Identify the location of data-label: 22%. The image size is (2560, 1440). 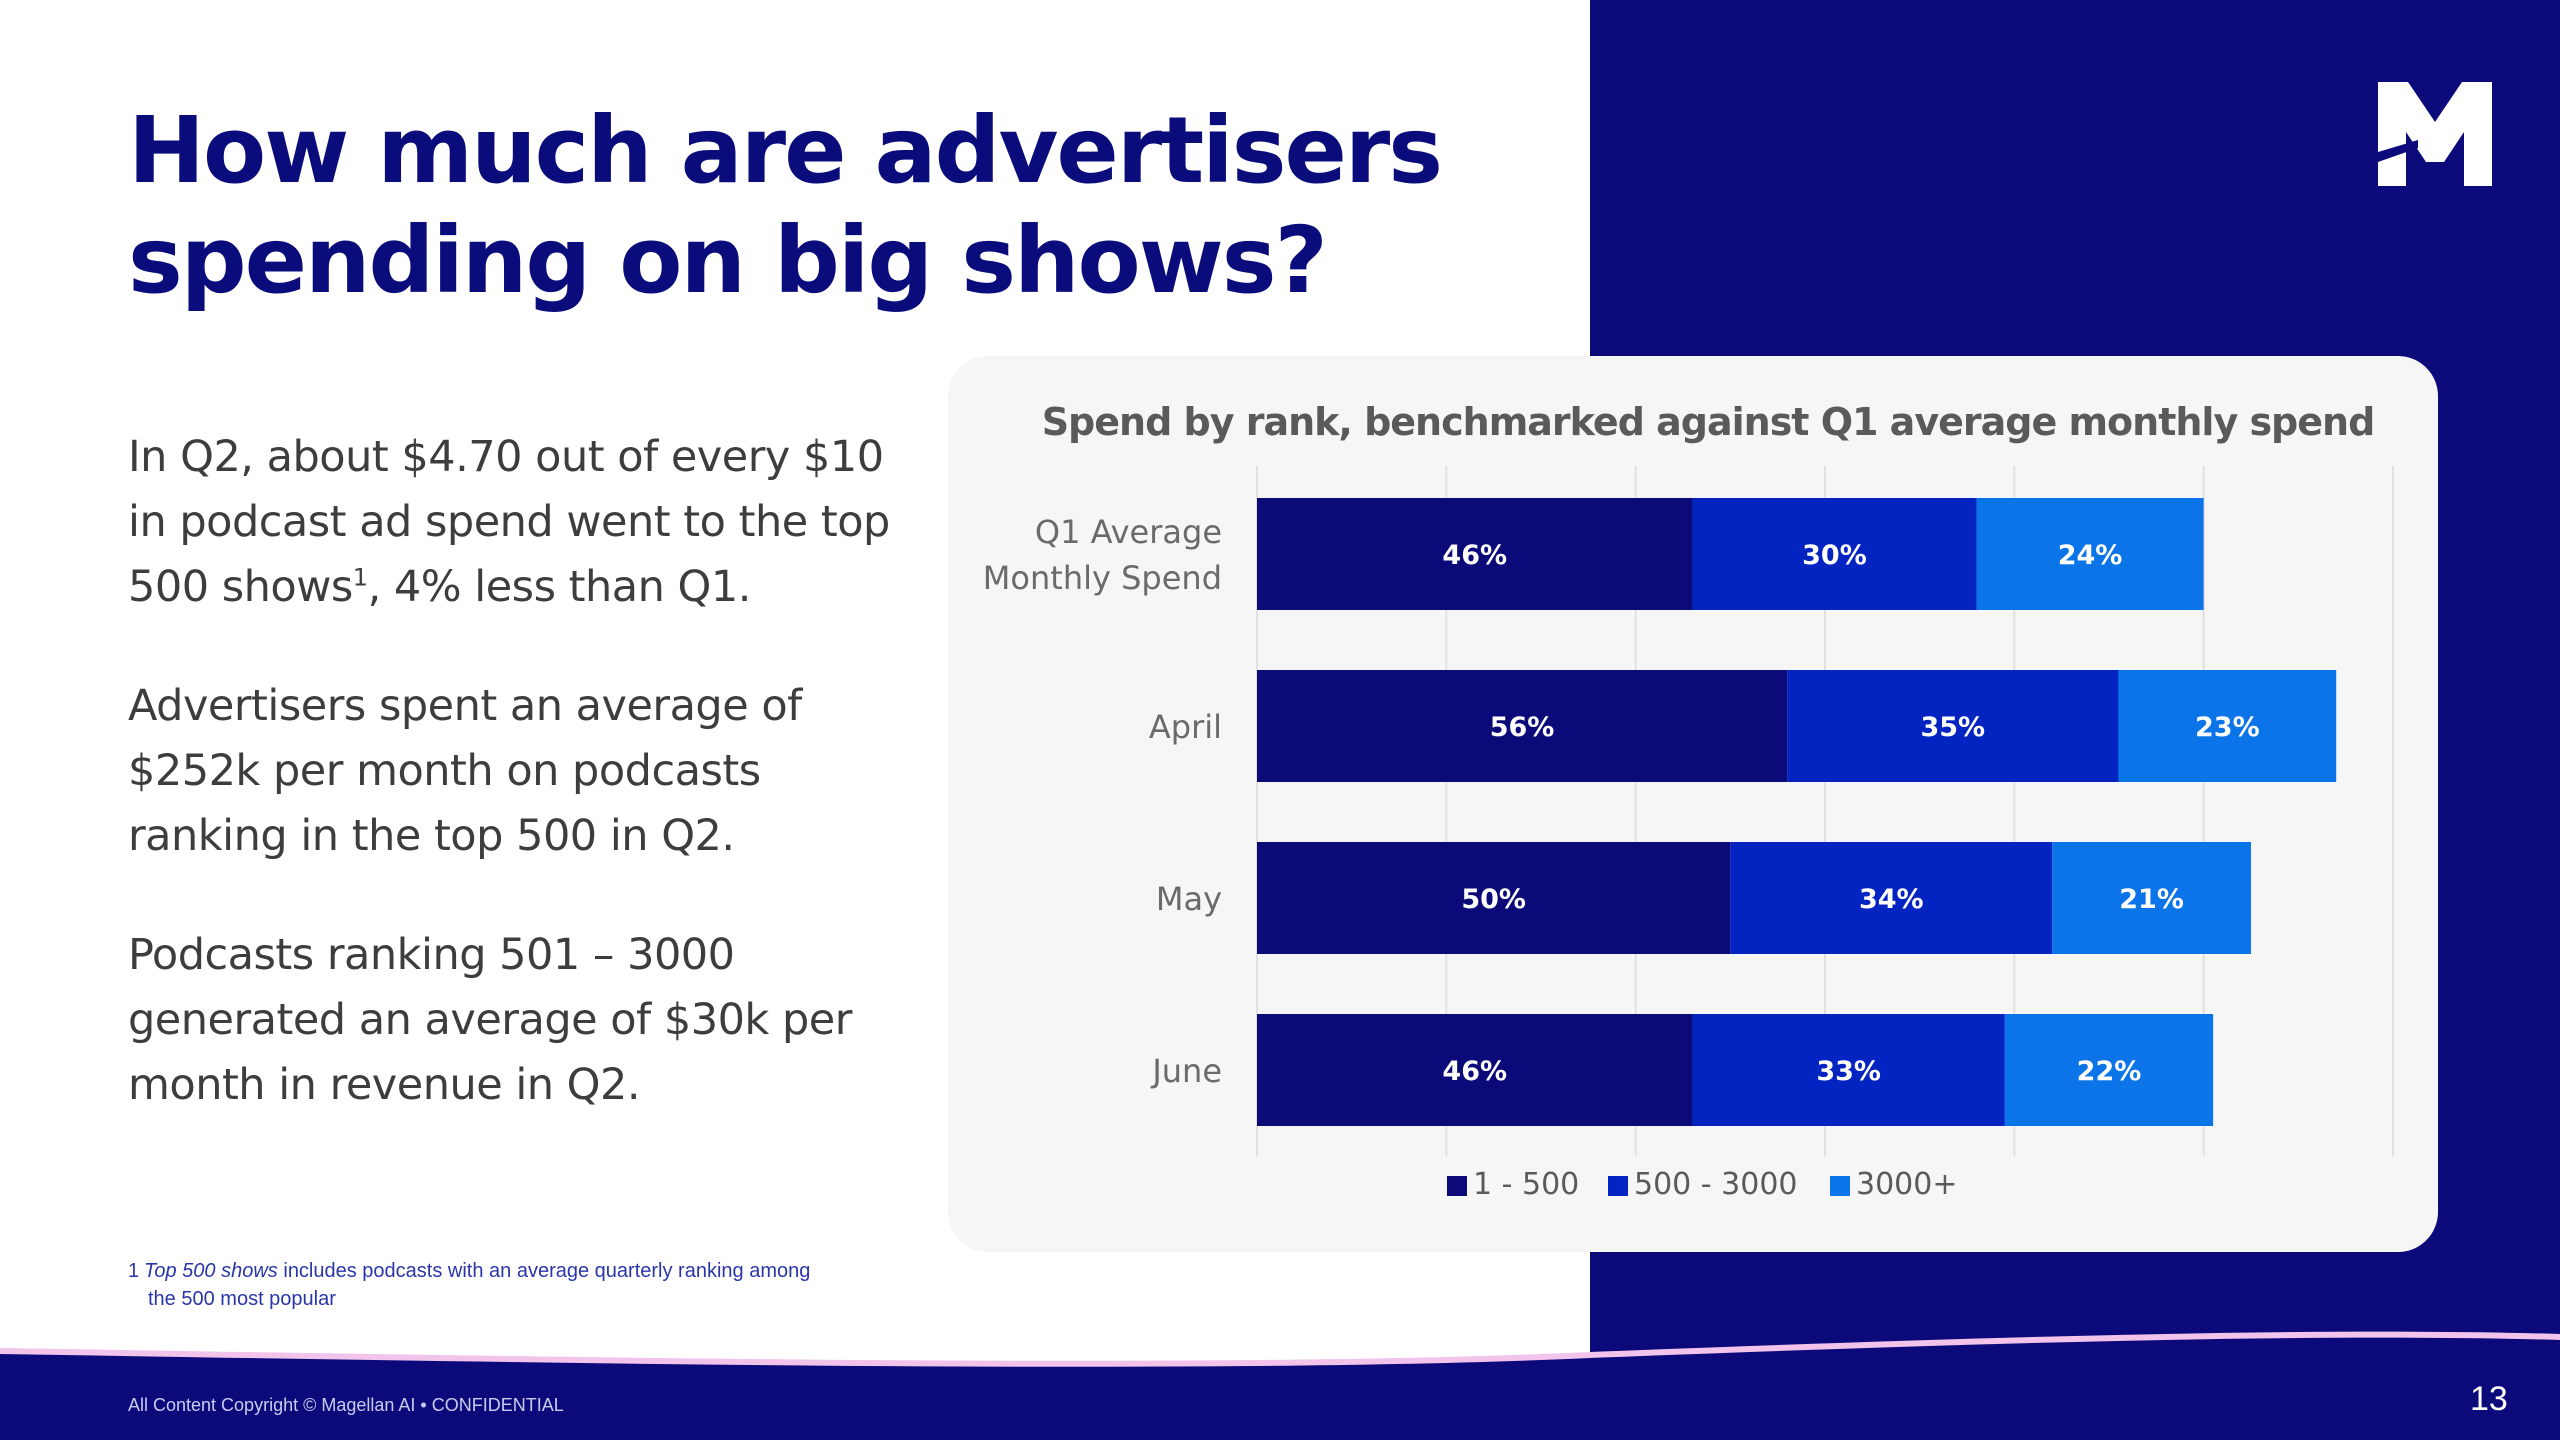
(2109, 1071).